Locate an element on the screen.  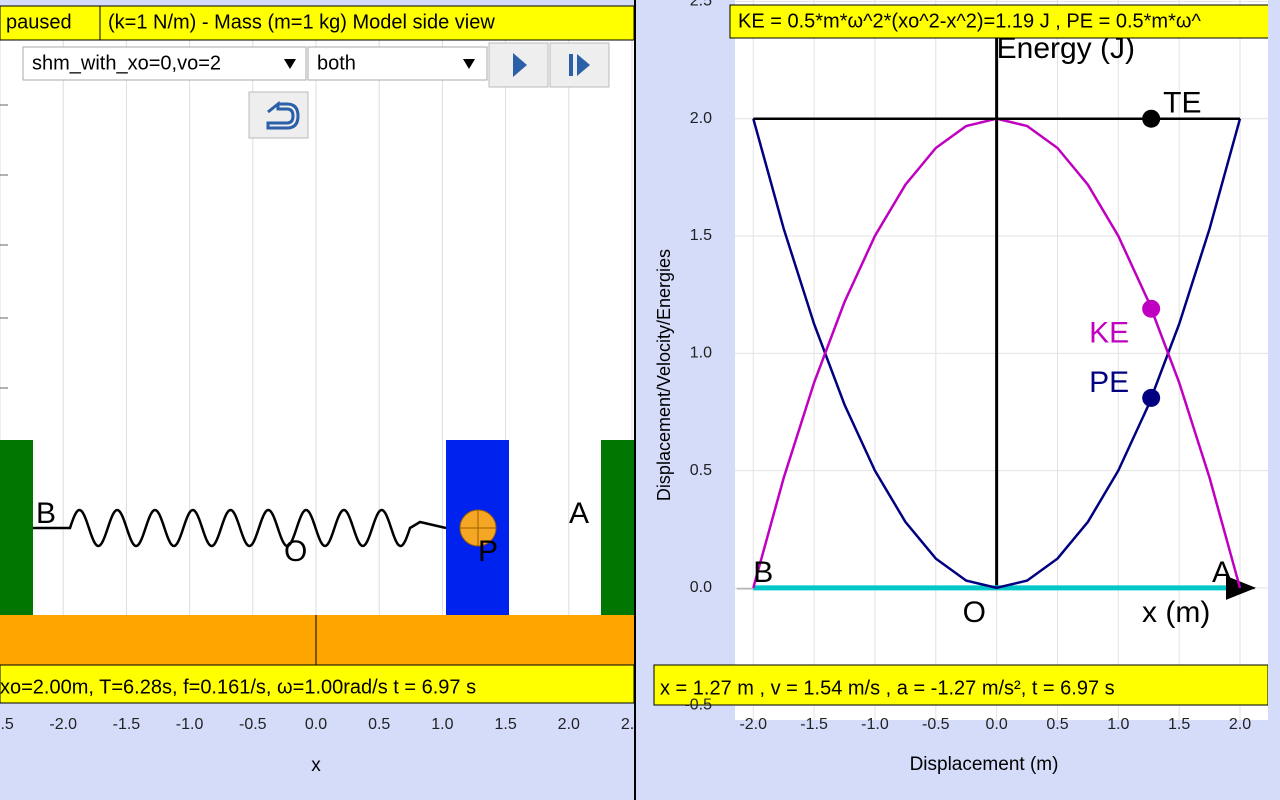
play-icon is located at coordinates (520, 65).